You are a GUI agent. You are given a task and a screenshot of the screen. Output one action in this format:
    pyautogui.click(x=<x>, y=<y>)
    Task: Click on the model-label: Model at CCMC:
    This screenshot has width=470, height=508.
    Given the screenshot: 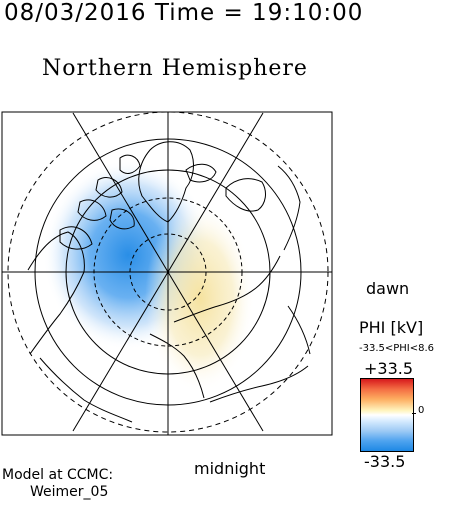 What is the action you would take?
    pyautogui.click(x=58, y=475)
    